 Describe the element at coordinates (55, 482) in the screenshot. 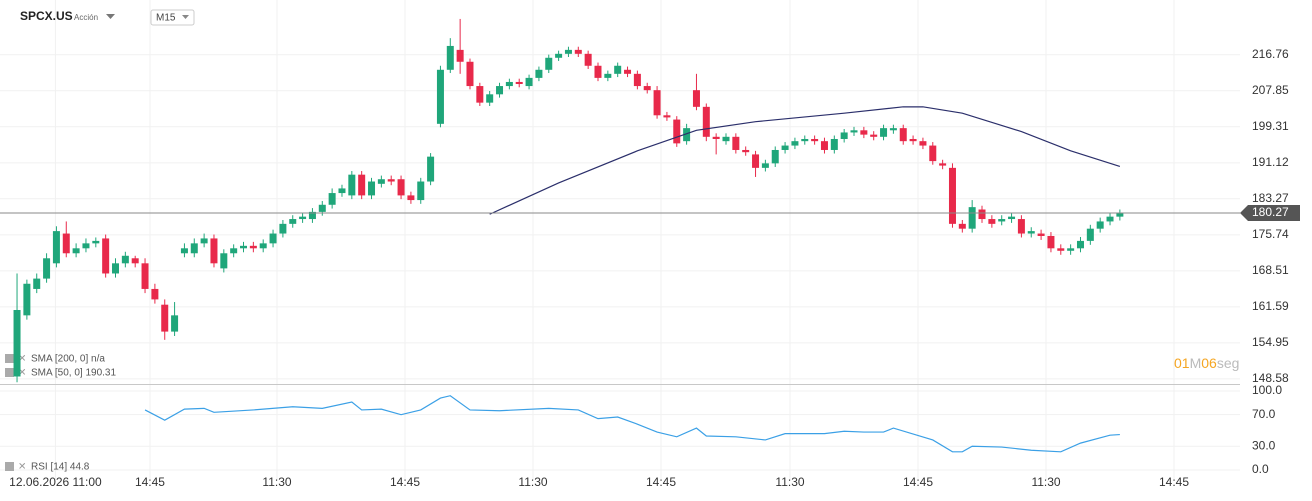

I see `x-tick-label: 12.06.2026 11:00` at that location.